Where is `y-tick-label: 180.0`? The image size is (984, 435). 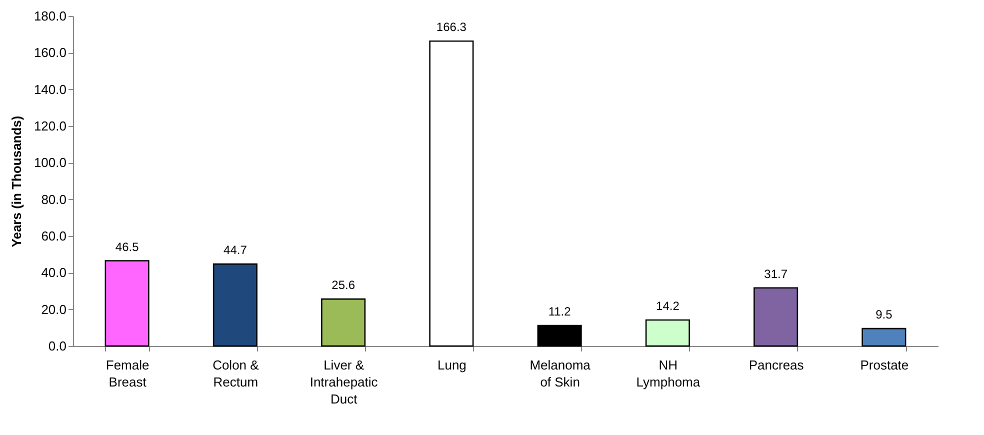 y-tick-label: 180.0 is located at coordinates (50, 16).